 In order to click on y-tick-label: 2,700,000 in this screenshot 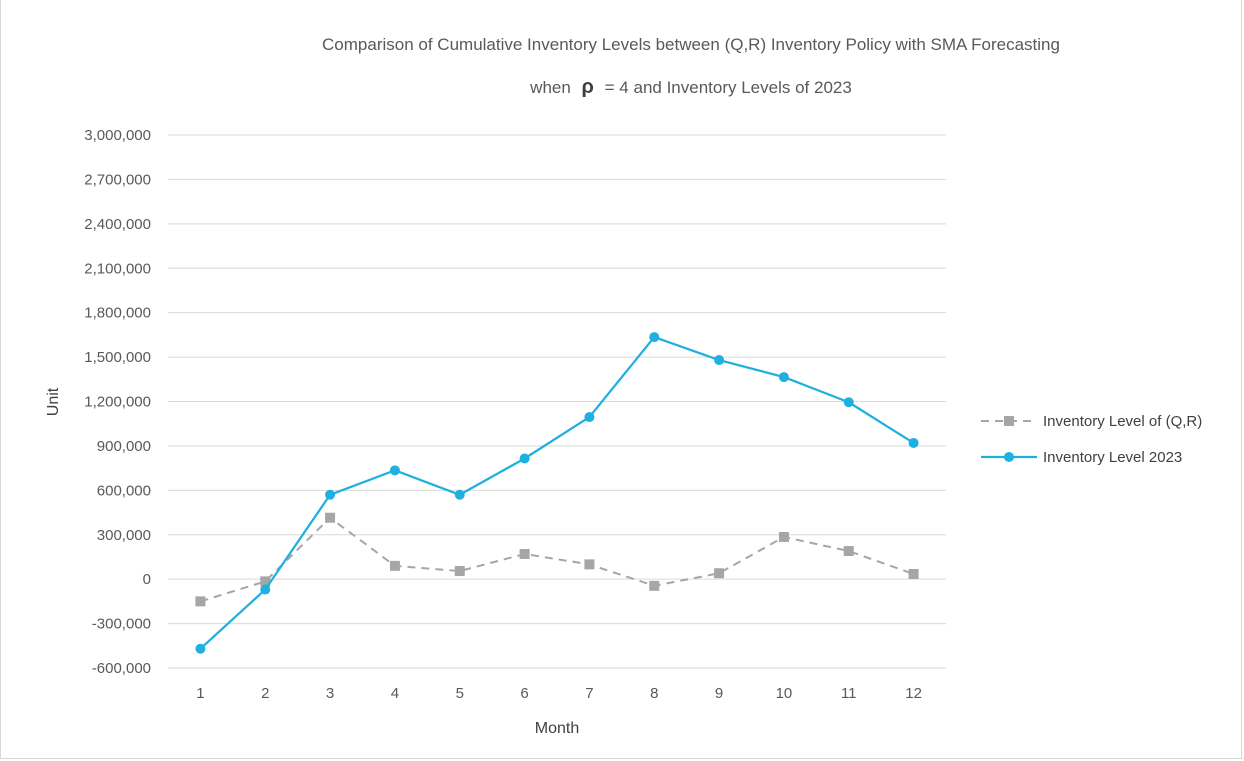, I will do `click(117, 179)`.